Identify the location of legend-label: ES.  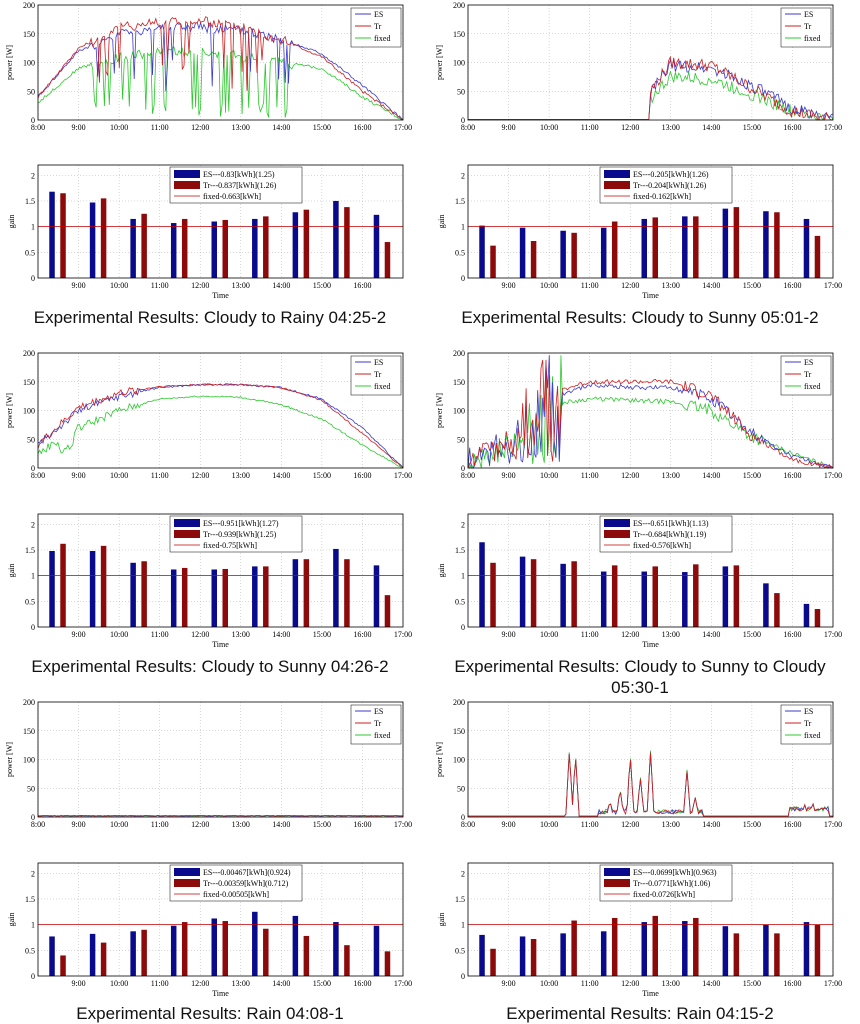
(808, 362).